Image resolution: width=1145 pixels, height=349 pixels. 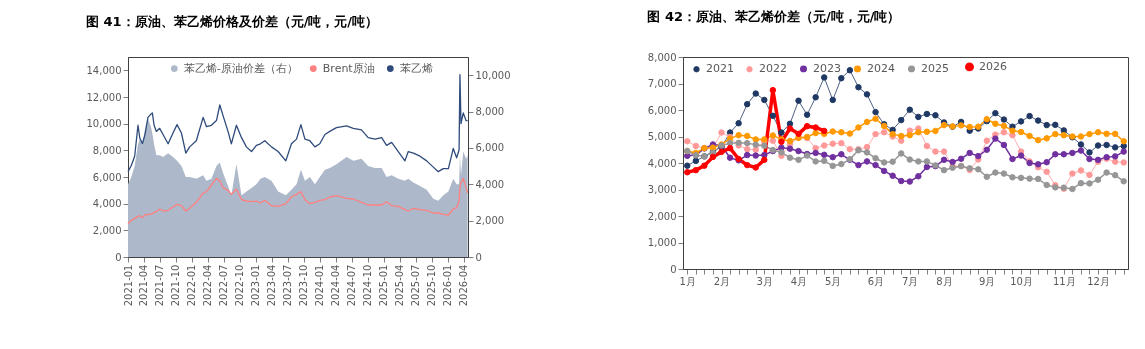 I want to click on x-tick-label: 2024-10, so click(x=368, y=285).